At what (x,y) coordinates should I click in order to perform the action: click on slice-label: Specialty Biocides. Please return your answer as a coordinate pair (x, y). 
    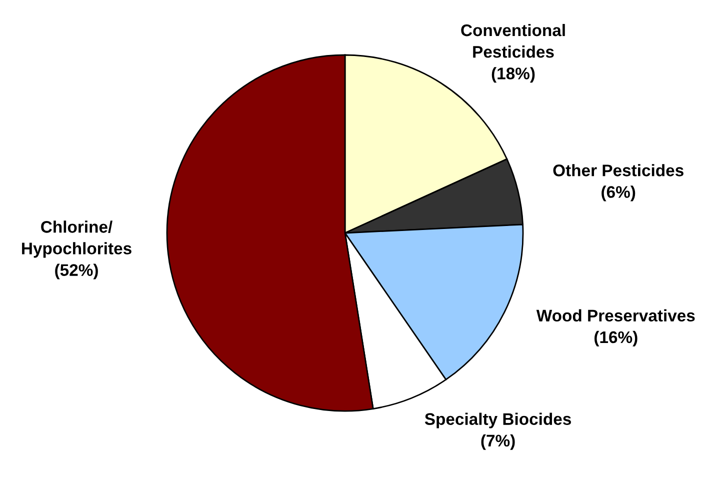
    Looking at the image, I should click on (497, 420).